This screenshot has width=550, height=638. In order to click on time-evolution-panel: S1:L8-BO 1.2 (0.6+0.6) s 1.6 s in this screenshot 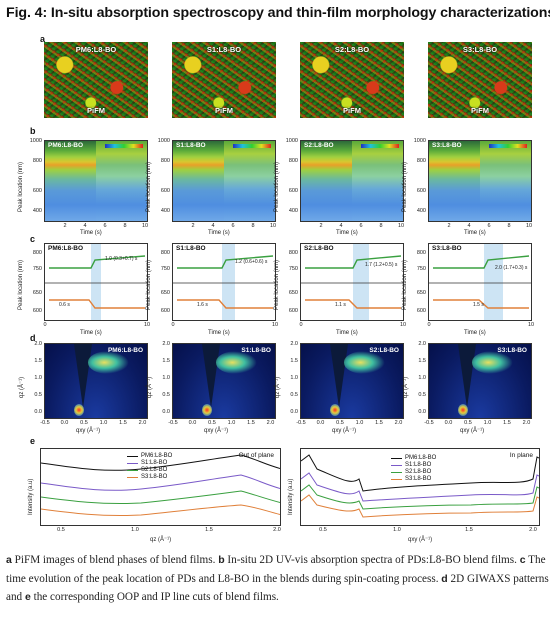, I will do `click(224, 282)`.